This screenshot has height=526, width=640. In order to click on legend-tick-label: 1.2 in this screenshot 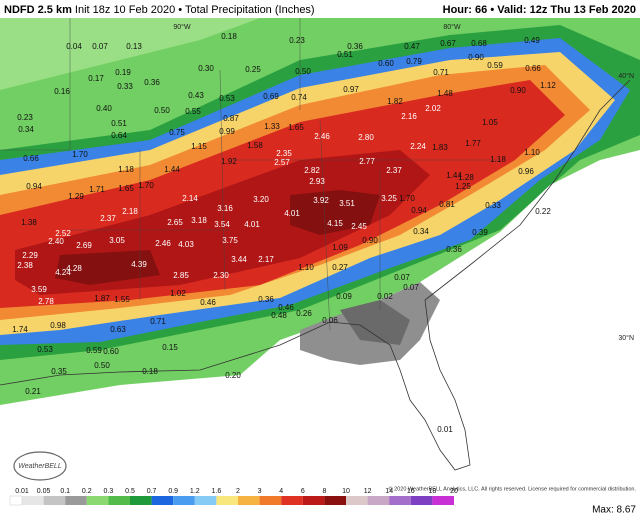, I will do `click(195, 491)`.